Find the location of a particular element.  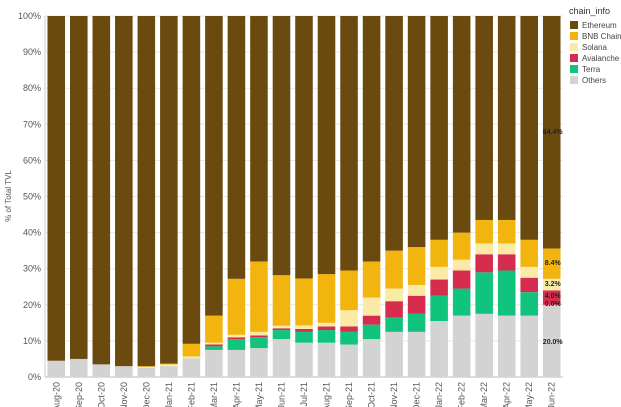

x-tick-label: Dec-20 is located at coordinates (146, 394).